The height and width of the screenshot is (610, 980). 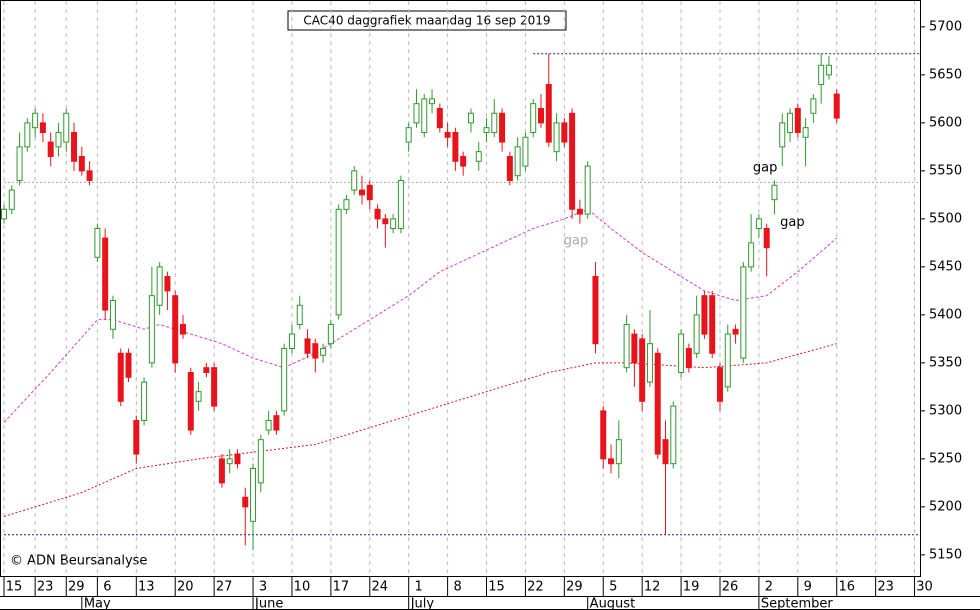 What do you see at coordinates (924, 587) in the screenshot?
I see `x-tick-label: 30` at bounding box center [924, 587].